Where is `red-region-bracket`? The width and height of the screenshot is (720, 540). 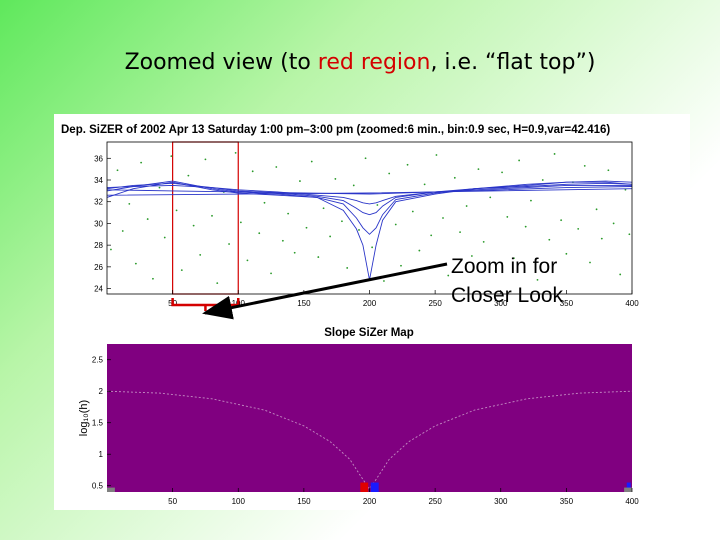 red-region-bracket is located at coordinates (205, 304).